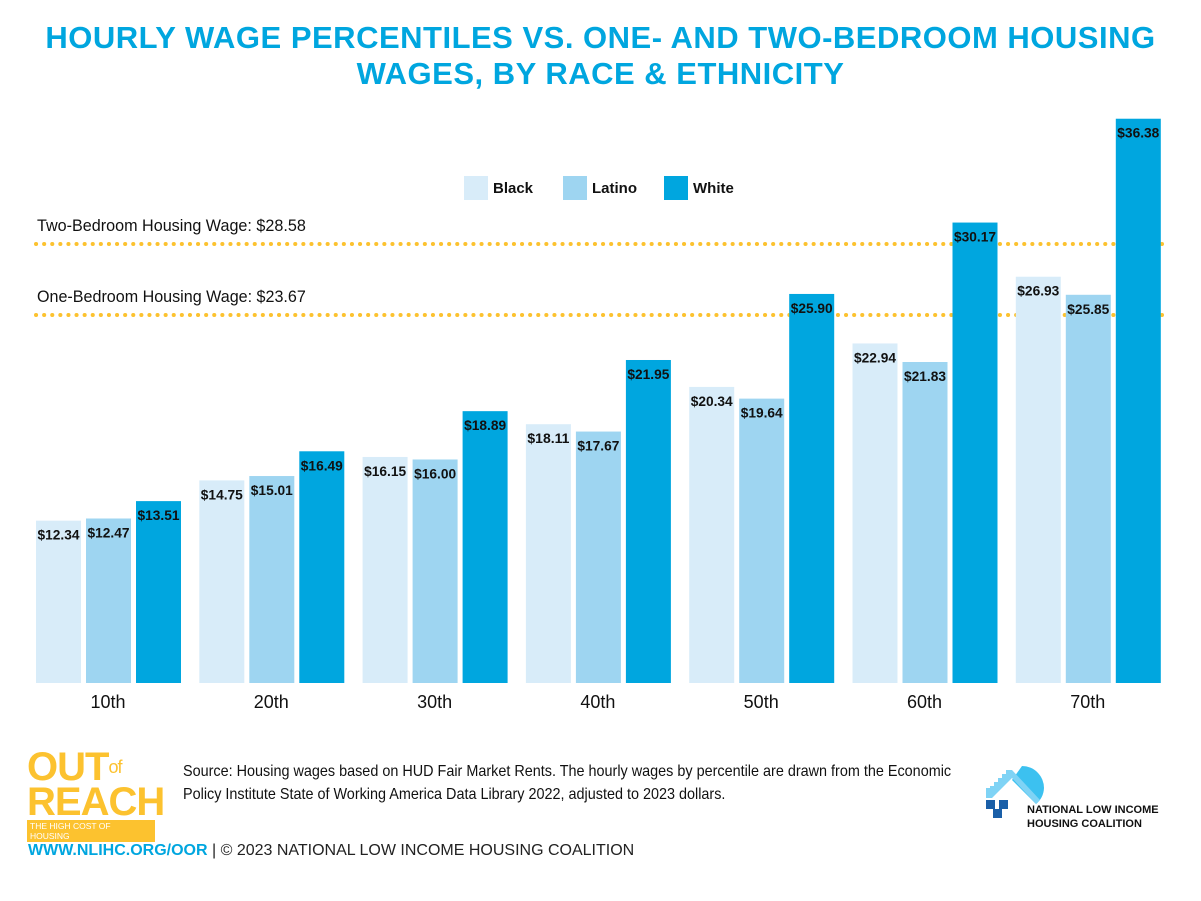 Image resolution: width=1201 pixels, height=901 pixels. I want to click on data-label: $25.90, so click(812, 308).